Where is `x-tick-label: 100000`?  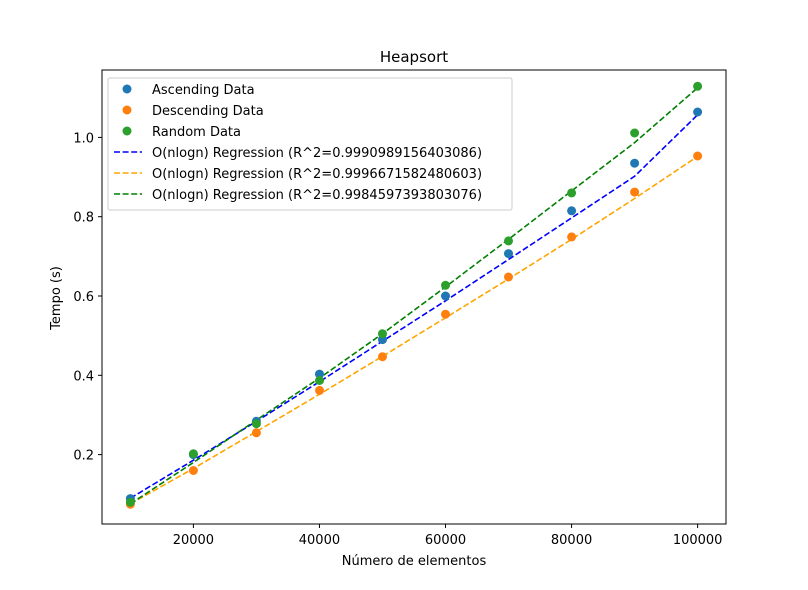 x-tick-label: 100000 is located at coordinates (698, 540).